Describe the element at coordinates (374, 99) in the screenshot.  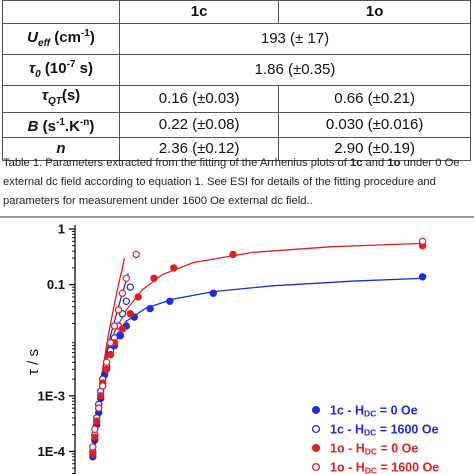
I see `value-cell: 0.66 (±0.21)` at that location.